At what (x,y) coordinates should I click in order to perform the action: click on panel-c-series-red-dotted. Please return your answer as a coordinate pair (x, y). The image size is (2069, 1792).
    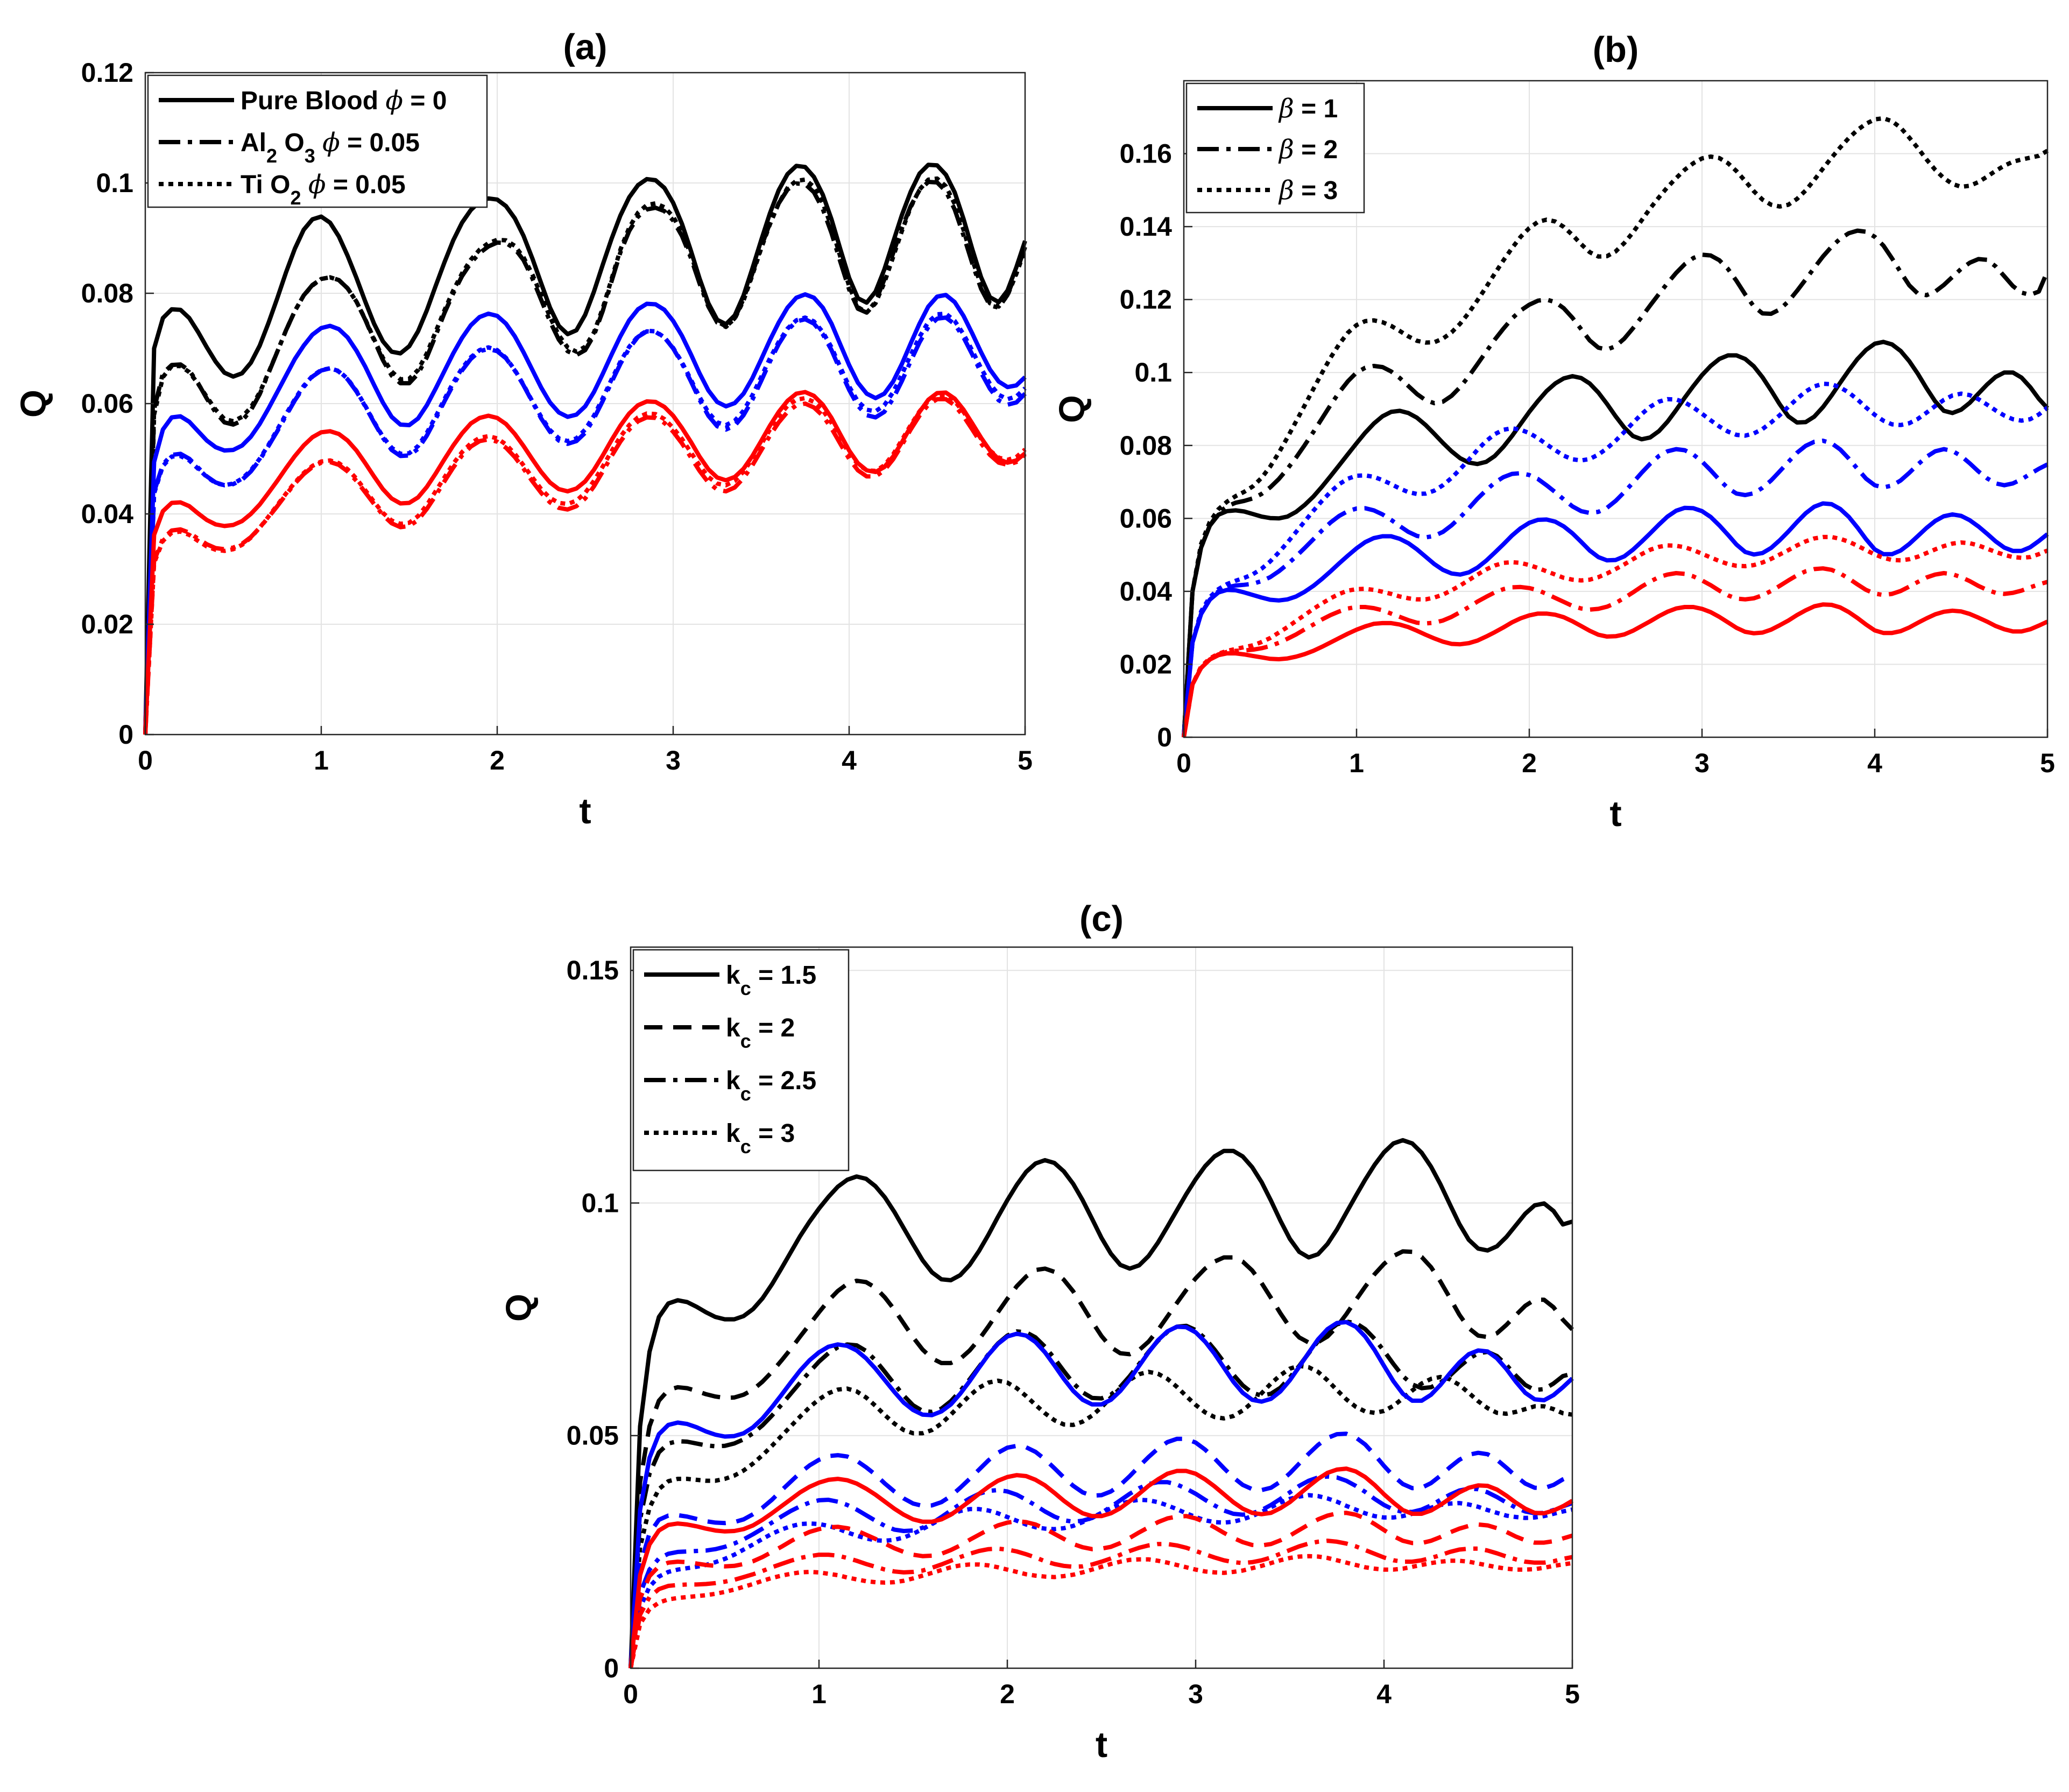
    Looking at the image, I should click on (1101, 1612).